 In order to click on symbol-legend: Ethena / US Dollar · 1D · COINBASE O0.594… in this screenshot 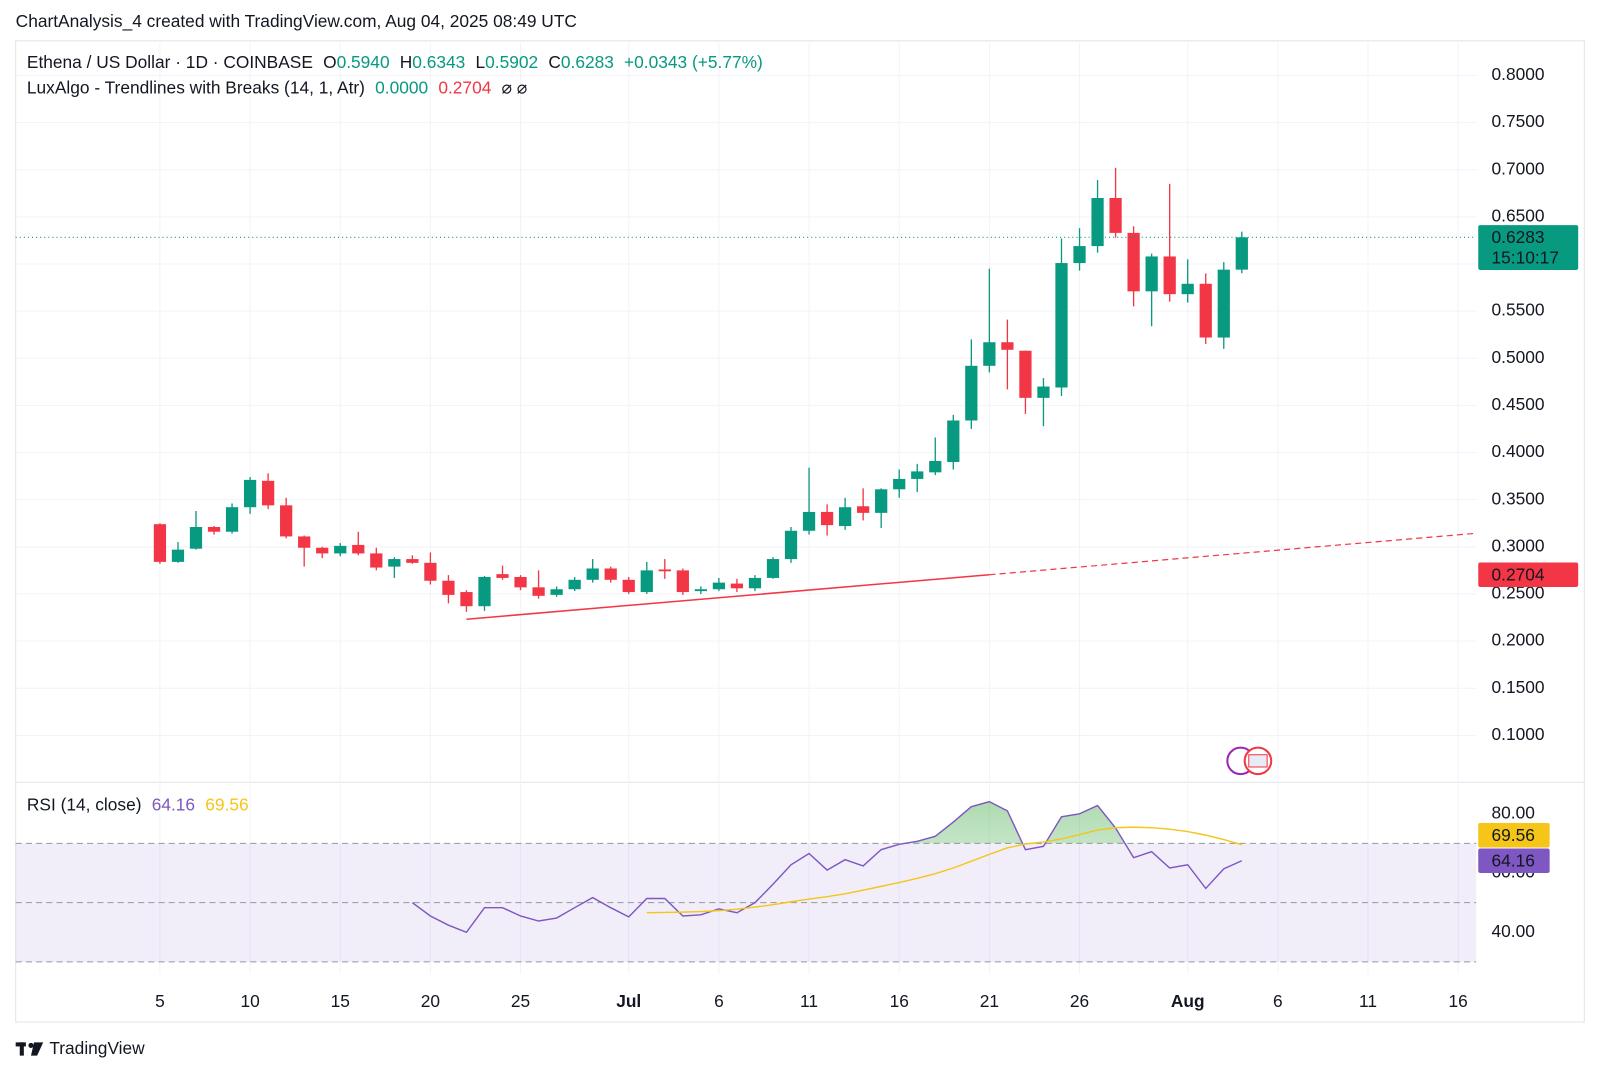, I will do `click(395, 62)`.